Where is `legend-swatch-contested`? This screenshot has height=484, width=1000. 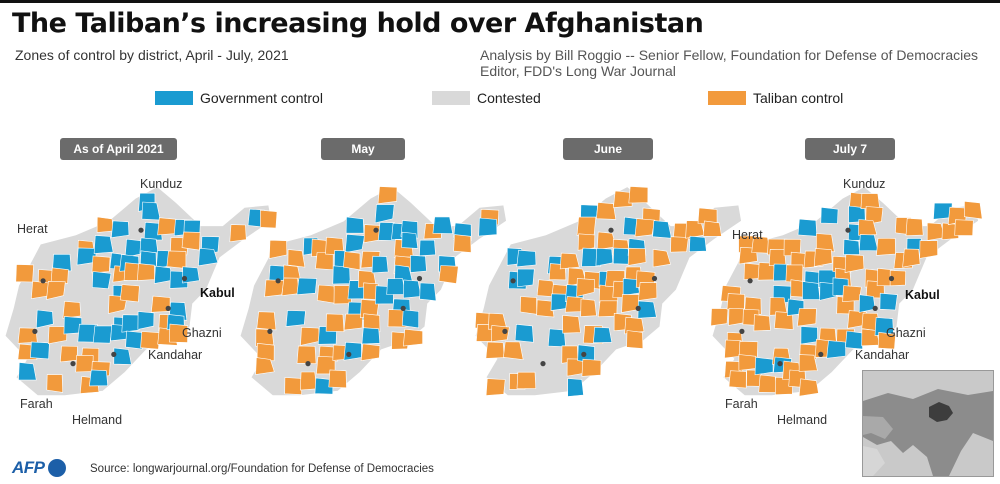
legend-swatch-contested is located at coordinates (451, 98).